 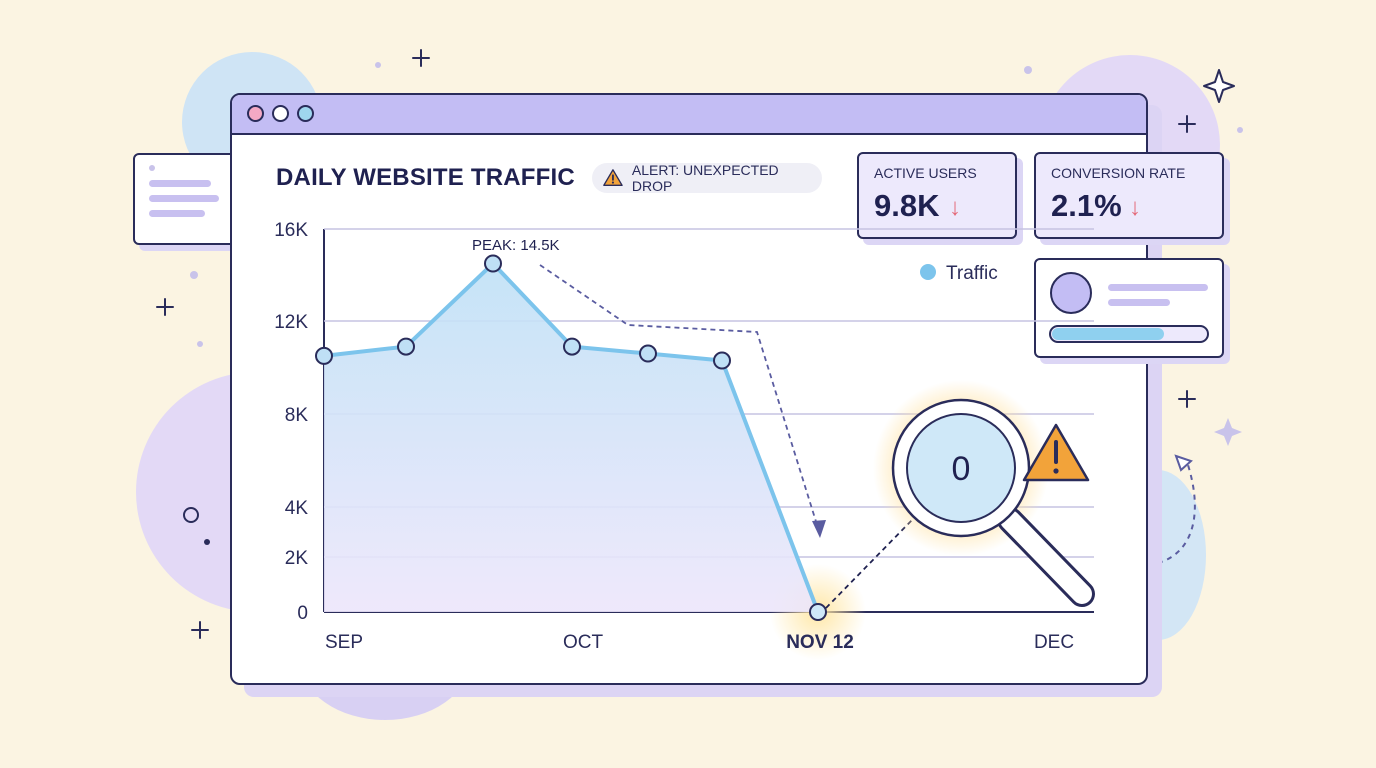 I want to click on peak-annotation-label: PEAK: 14.5K, so click(x=516, y=245).